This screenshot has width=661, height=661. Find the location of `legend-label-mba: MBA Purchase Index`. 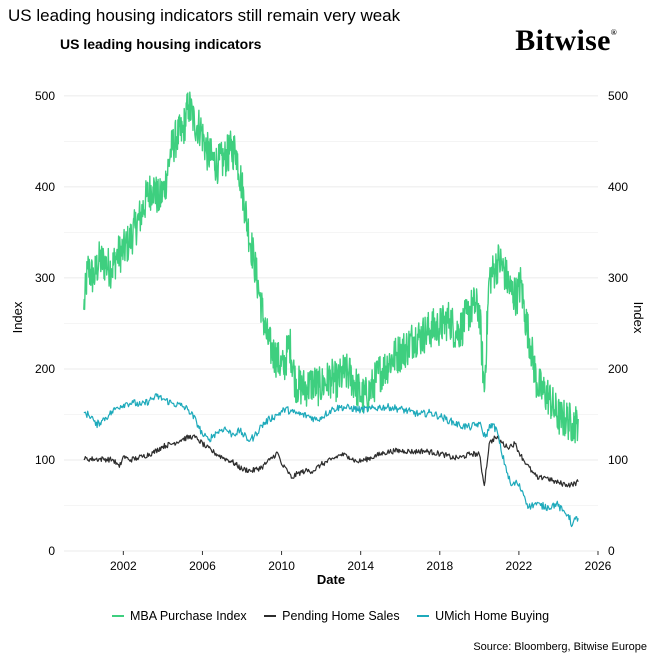

legend-label-mba: MBA Purchase Index is located at coordinates (188, 616).